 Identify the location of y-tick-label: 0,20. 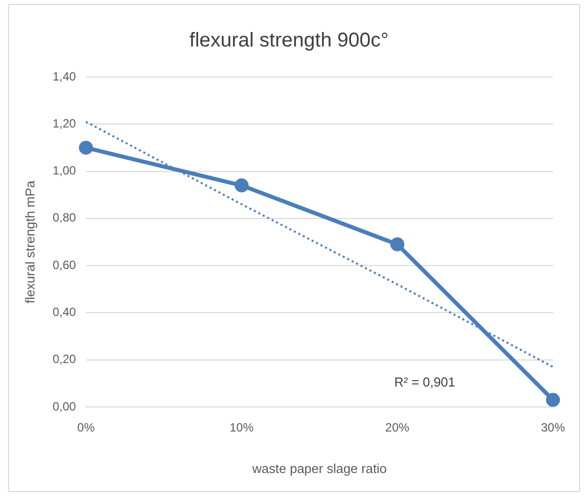
(64, 359).